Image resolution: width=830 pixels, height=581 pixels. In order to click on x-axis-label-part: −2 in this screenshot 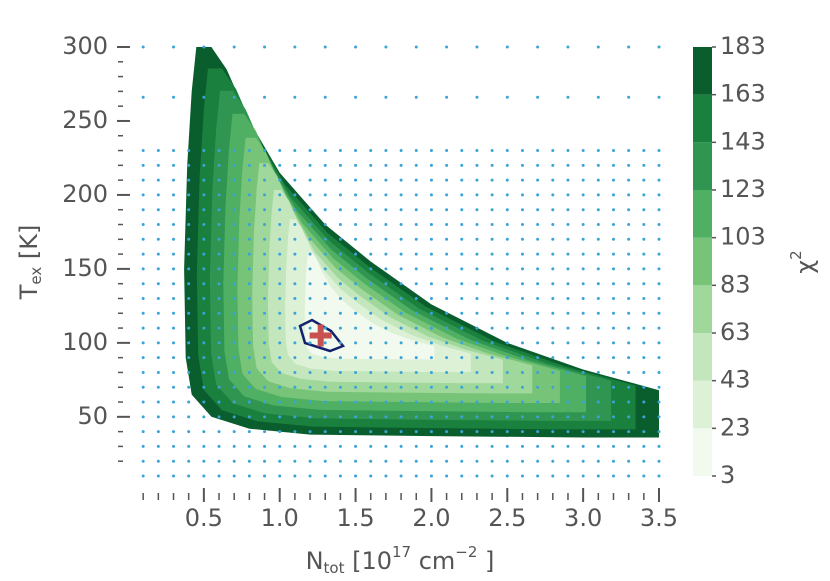, I will do `click(466, 552)`.